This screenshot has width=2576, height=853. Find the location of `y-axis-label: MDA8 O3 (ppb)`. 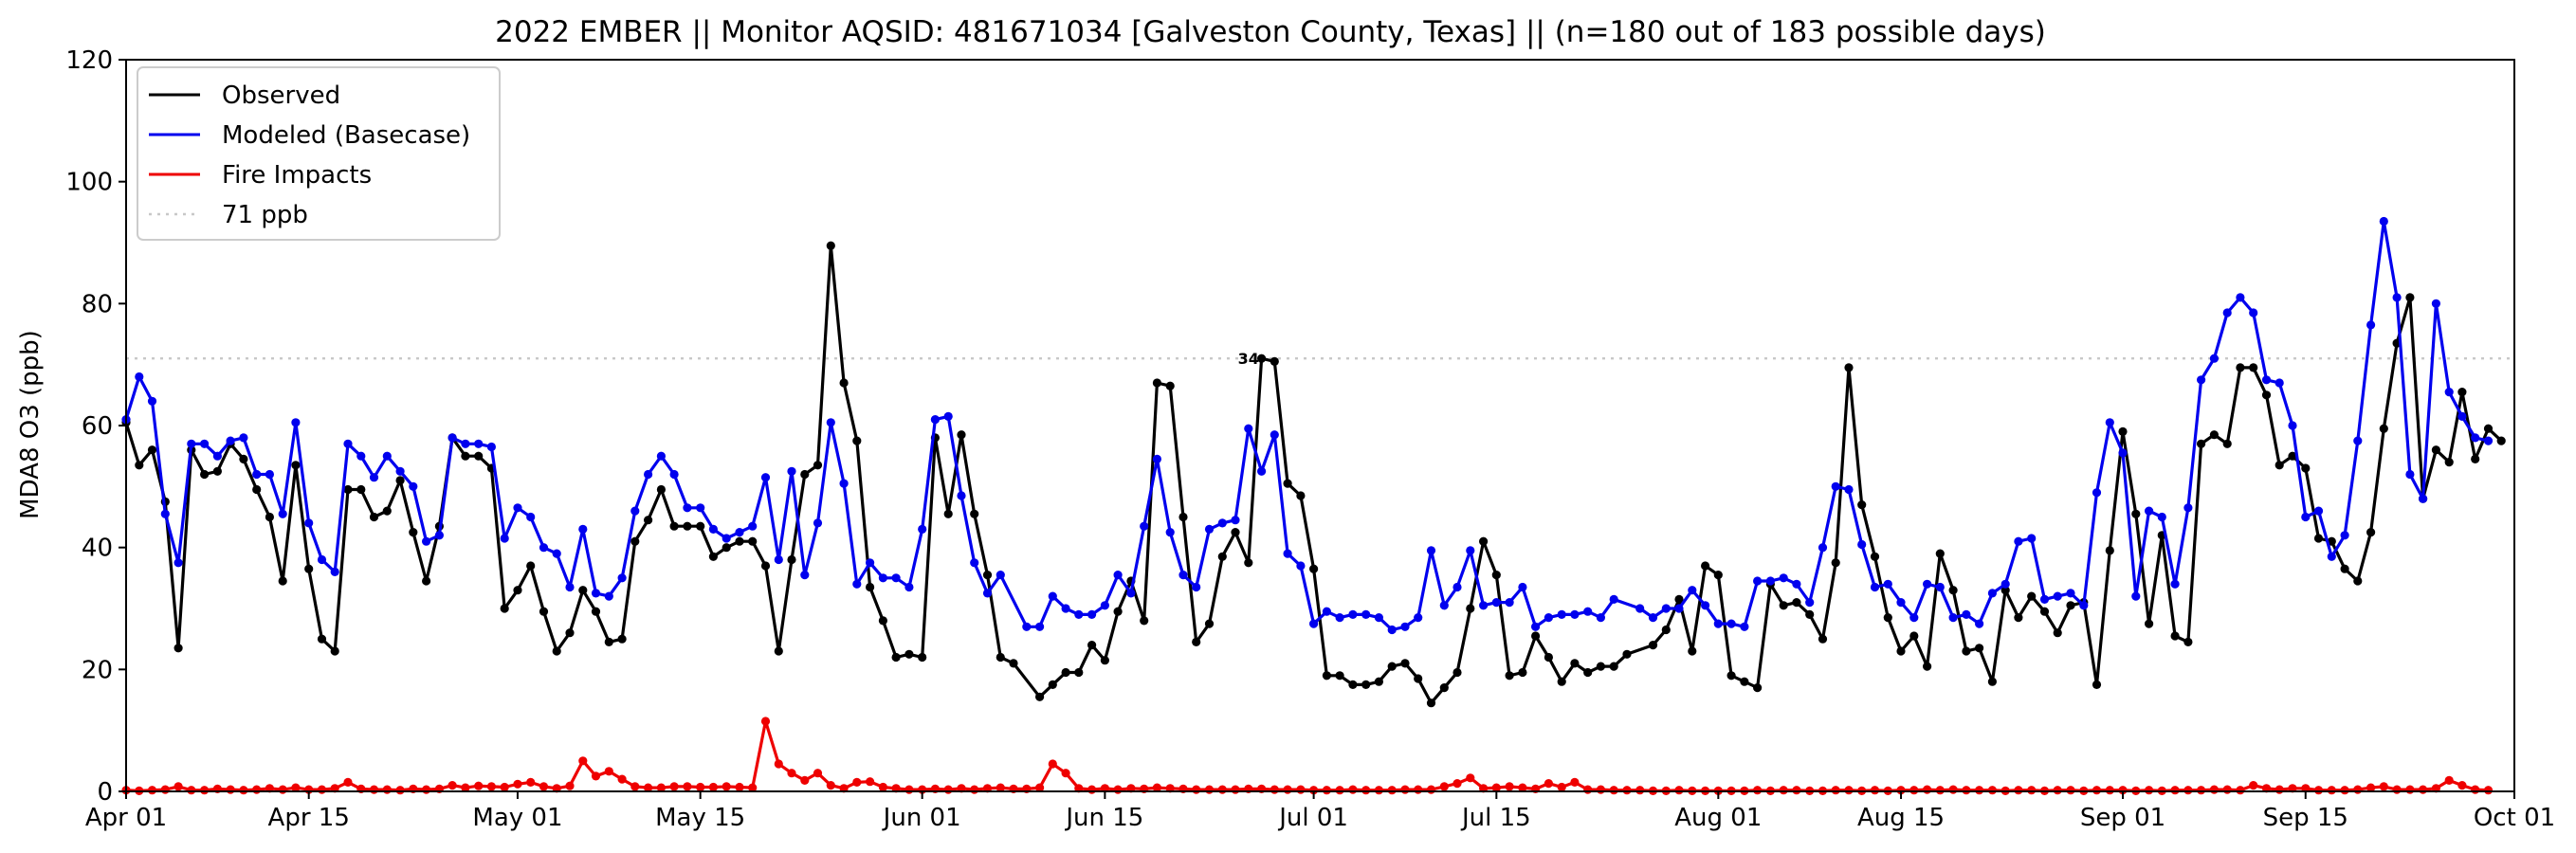

y-axis-label: MDA8 O3 (ppb) is located at coordinates (30, 424).